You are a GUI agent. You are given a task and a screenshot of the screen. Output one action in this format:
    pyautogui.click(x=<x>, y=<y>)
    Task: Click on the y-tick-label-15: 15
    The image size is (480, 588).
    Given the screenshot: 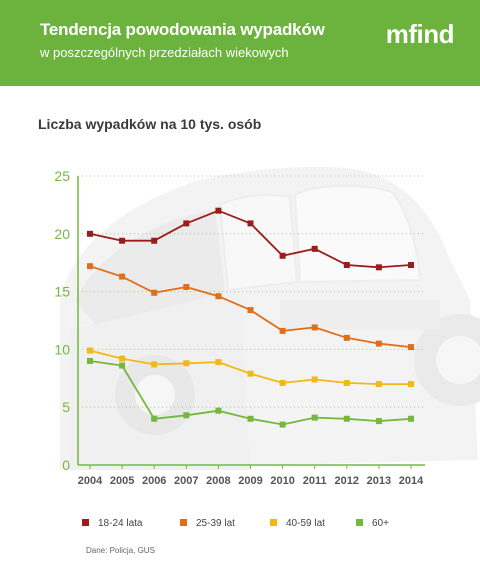 What is the action you would take?
    pyautogui.click(x=62, y=292)
    